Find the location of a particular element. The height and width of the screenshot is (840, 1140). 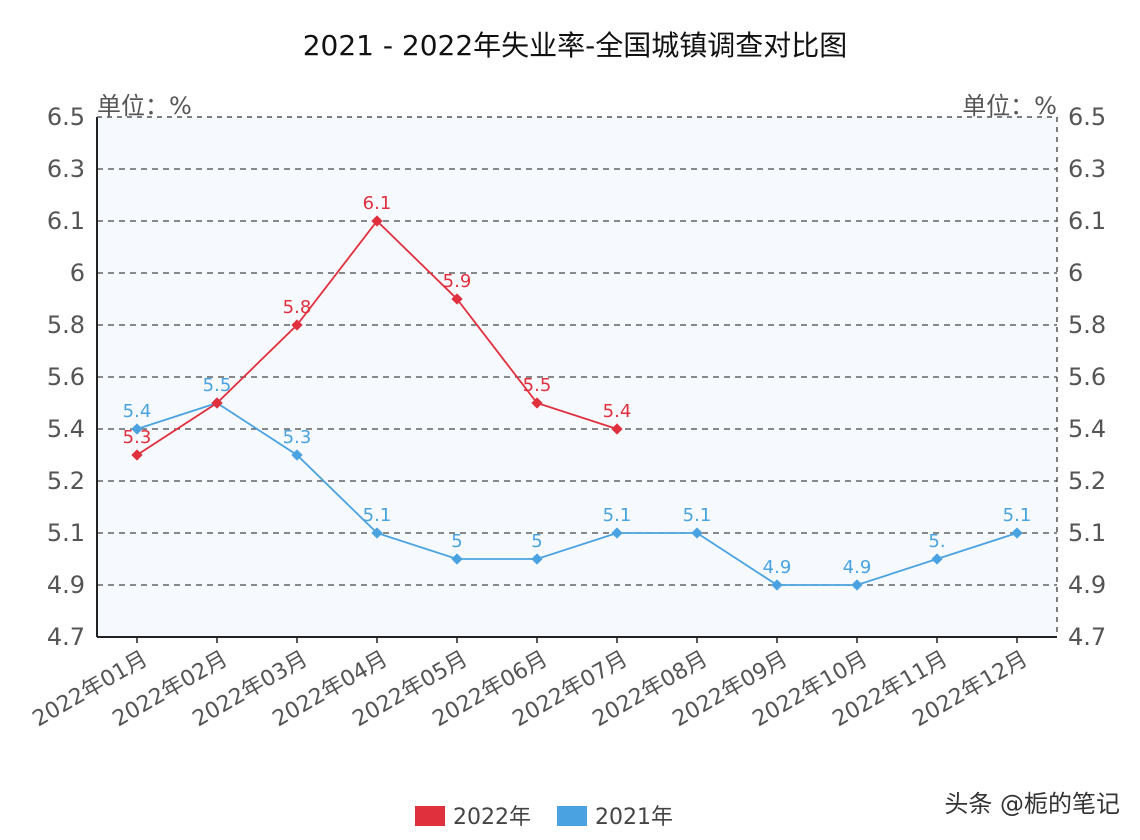

data-label: 5. is located at coordinates (936, 541).